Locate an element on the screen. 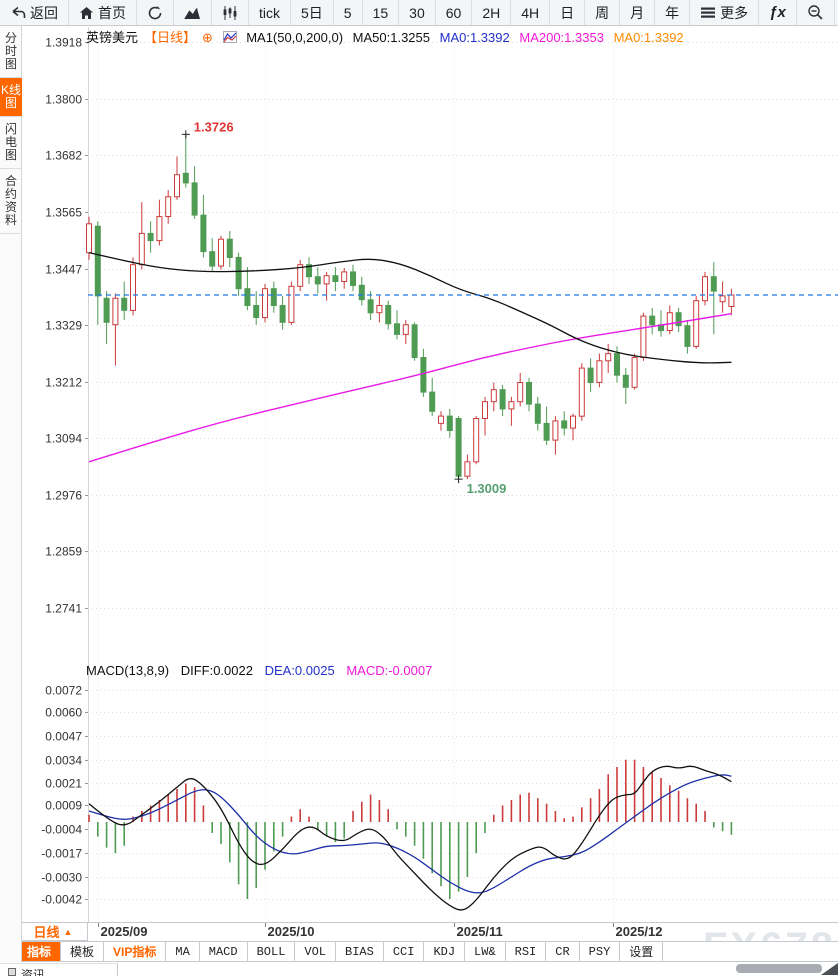  toolbar-month-label: 月 is located at coordinates (637, 12).